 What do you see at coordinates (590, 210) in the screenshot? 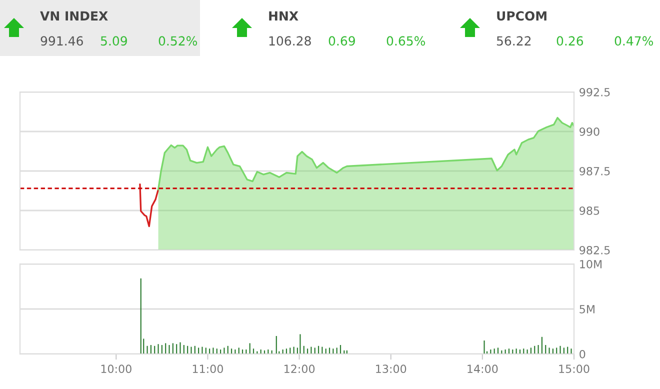
I see `y-tick-label: 985` at bounding box center [590, 210].